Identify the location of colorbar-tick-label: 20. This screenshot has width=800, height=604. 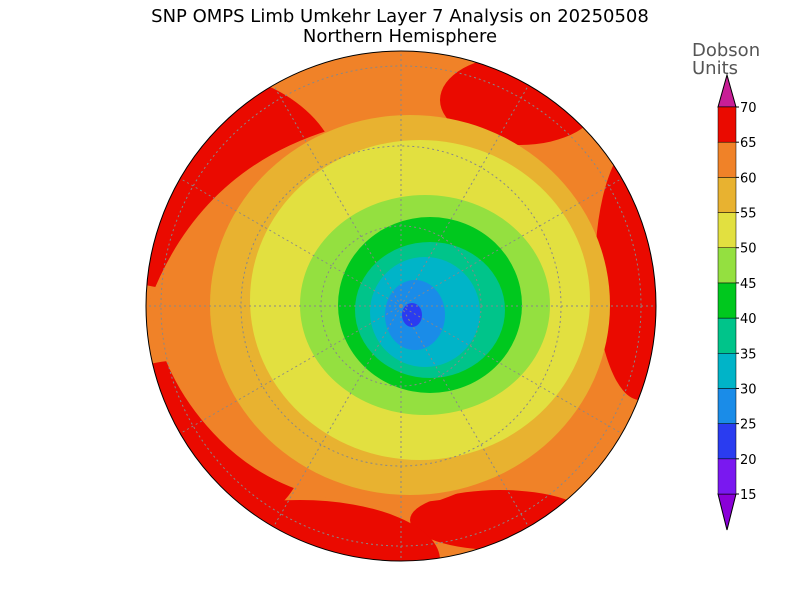
(748, 460).